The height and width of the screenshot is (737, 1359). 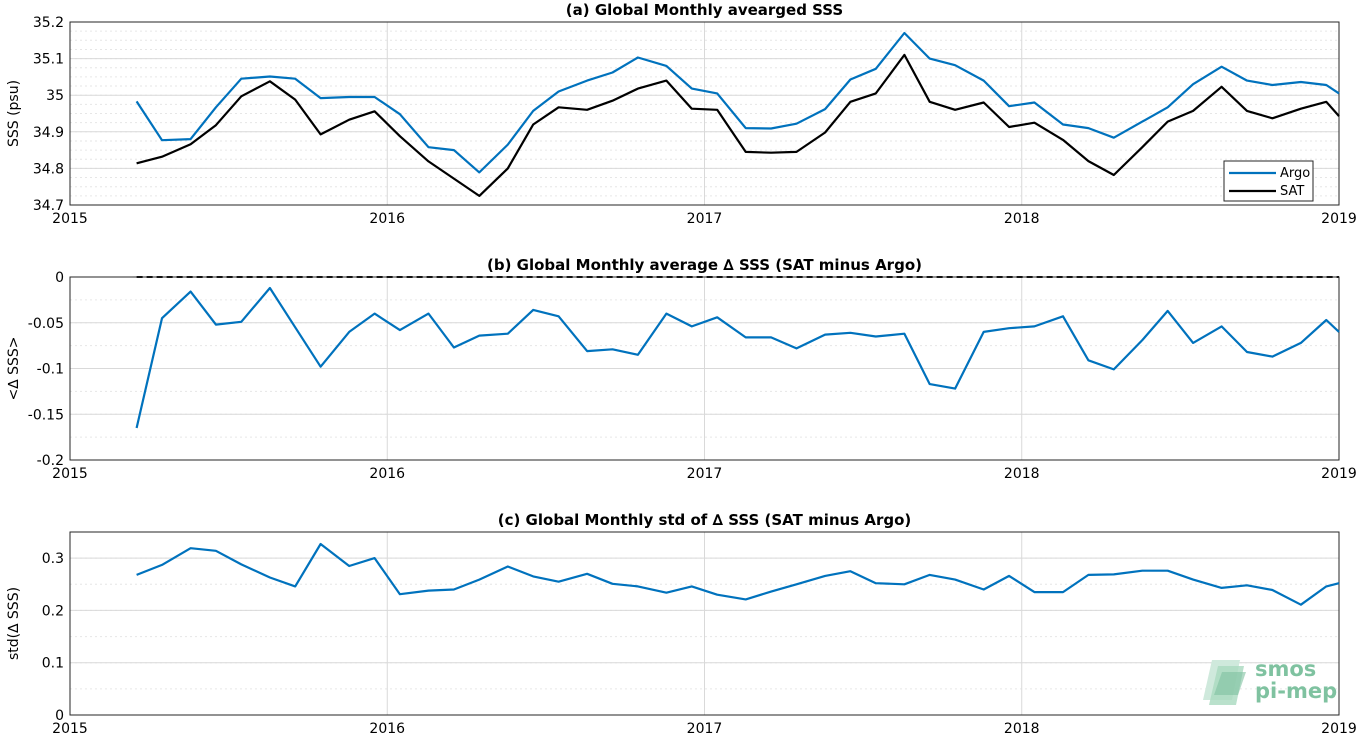 I want to click on y-tick-label: -0.05, so click(x=46, y=324).